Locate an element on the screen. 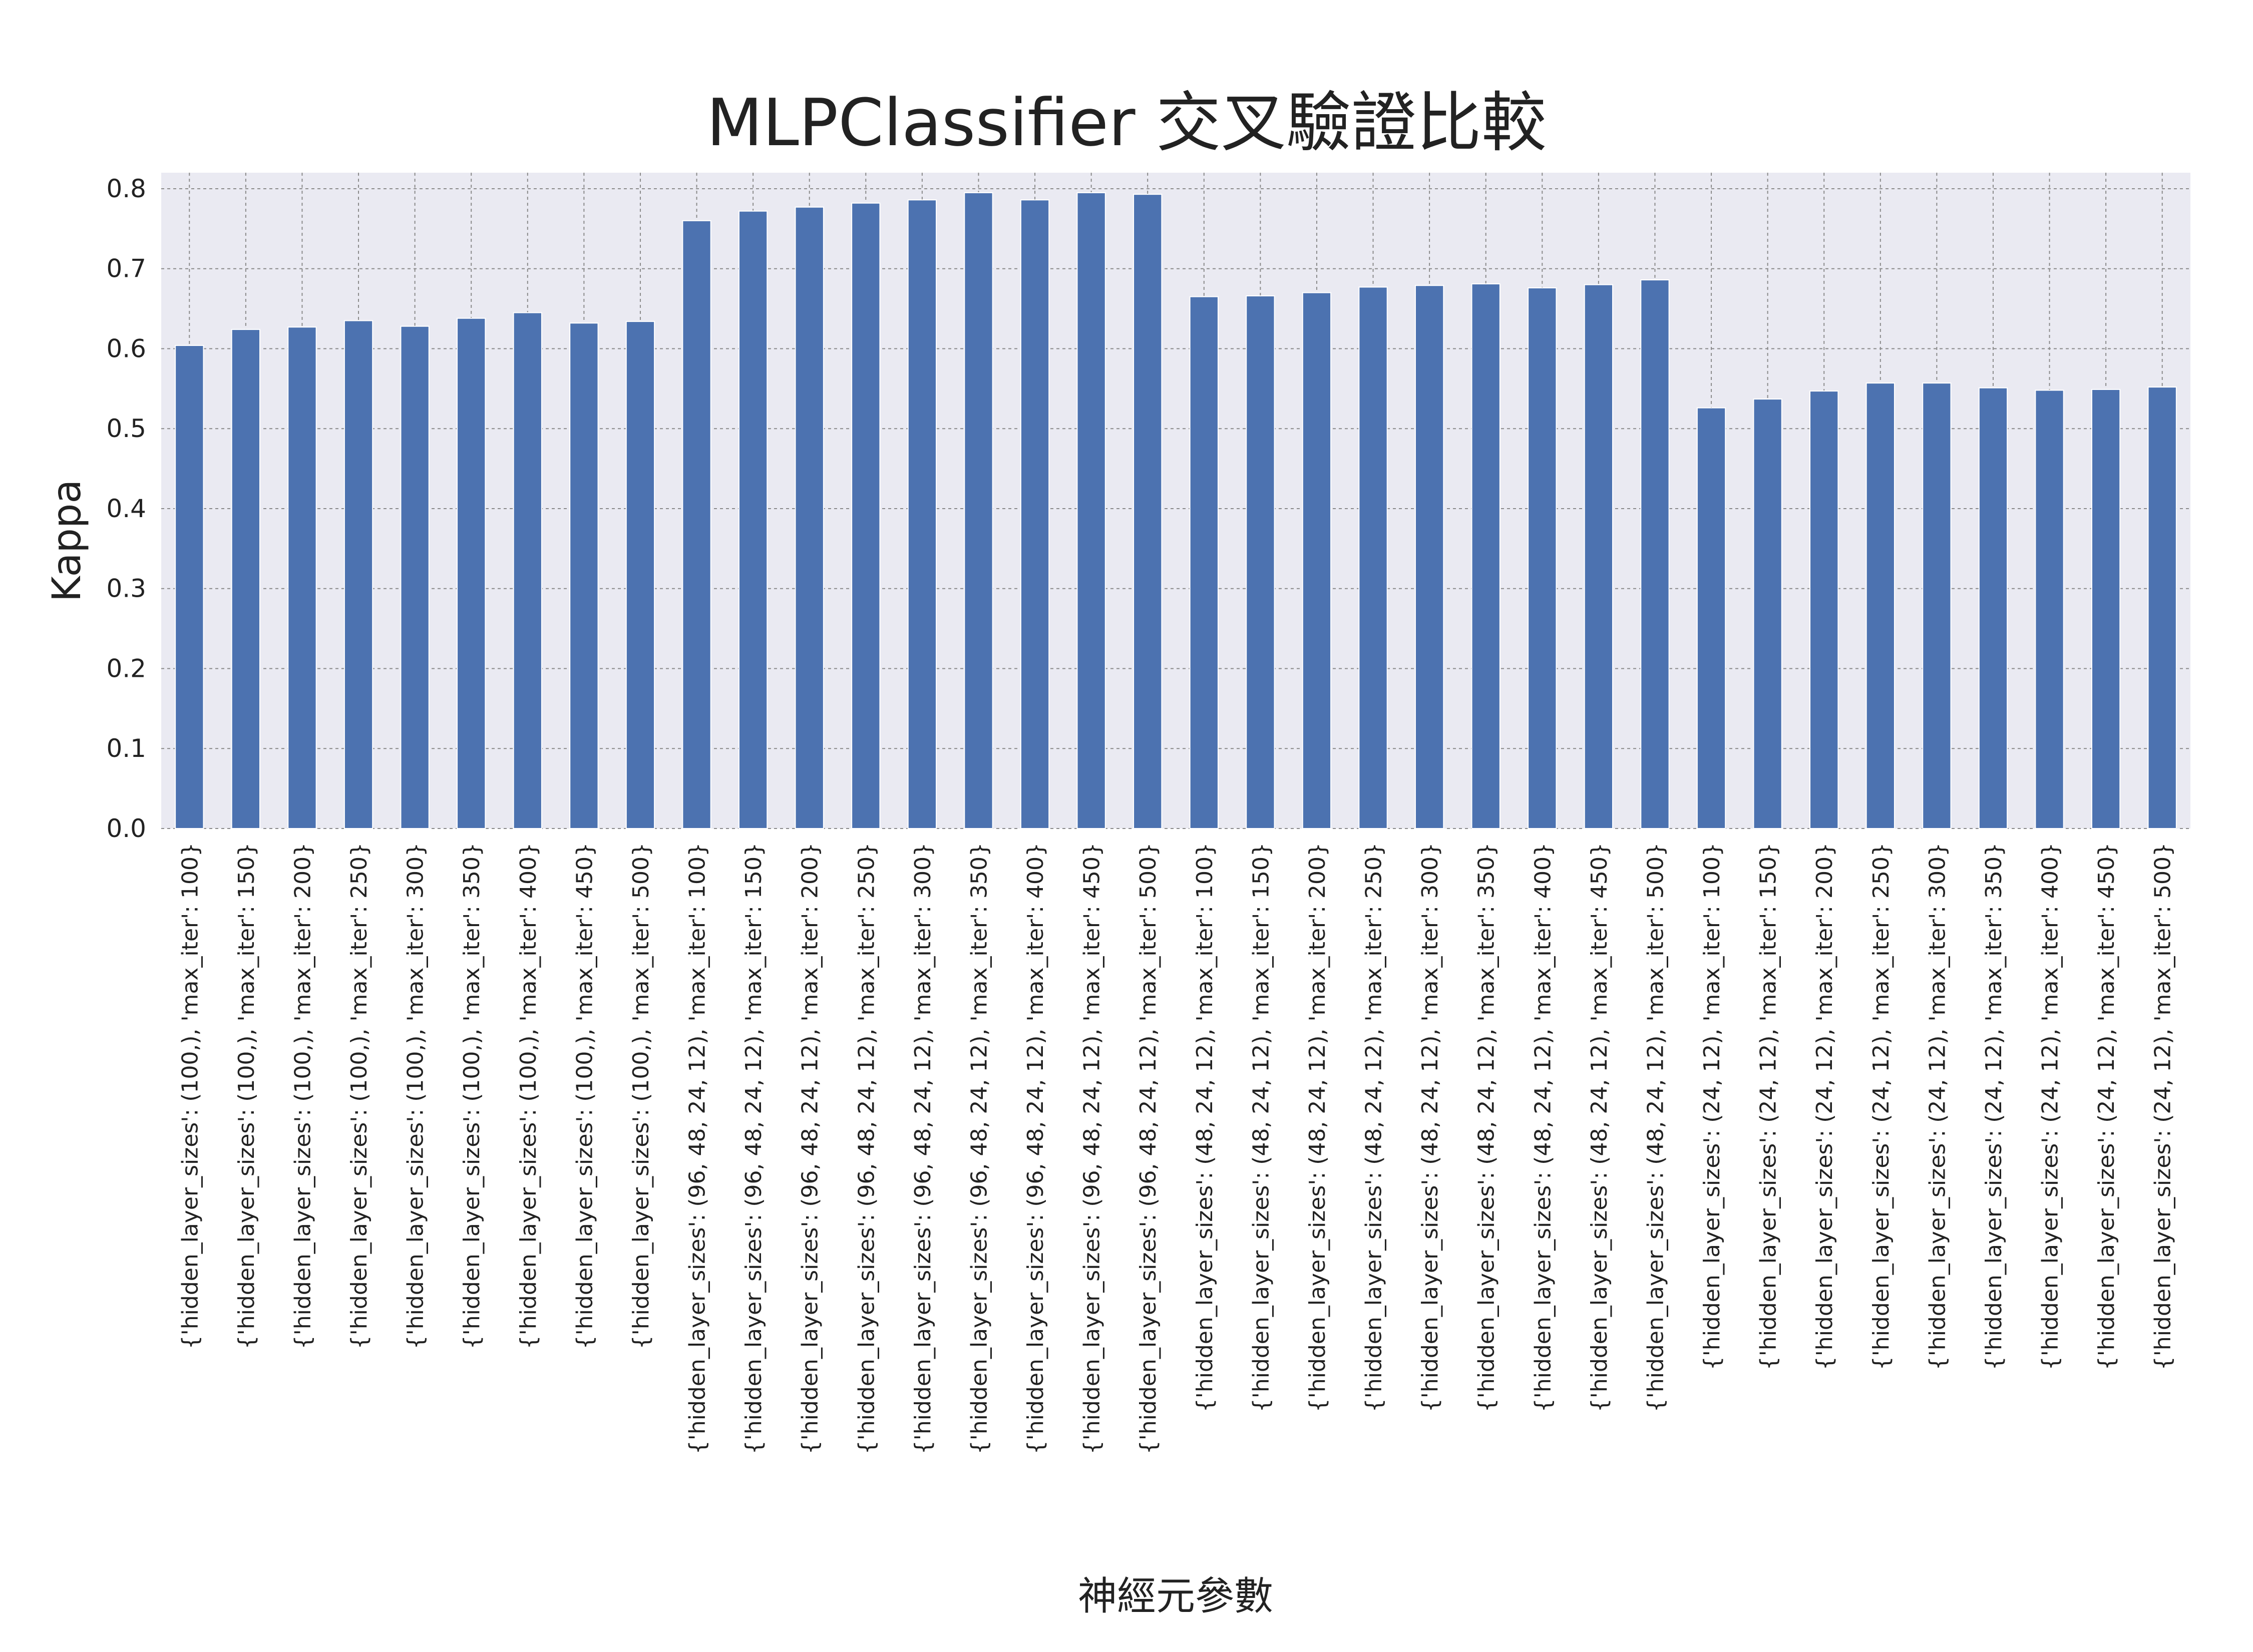  y-tick-label: 0.6 is located at coordinates (126, 348).